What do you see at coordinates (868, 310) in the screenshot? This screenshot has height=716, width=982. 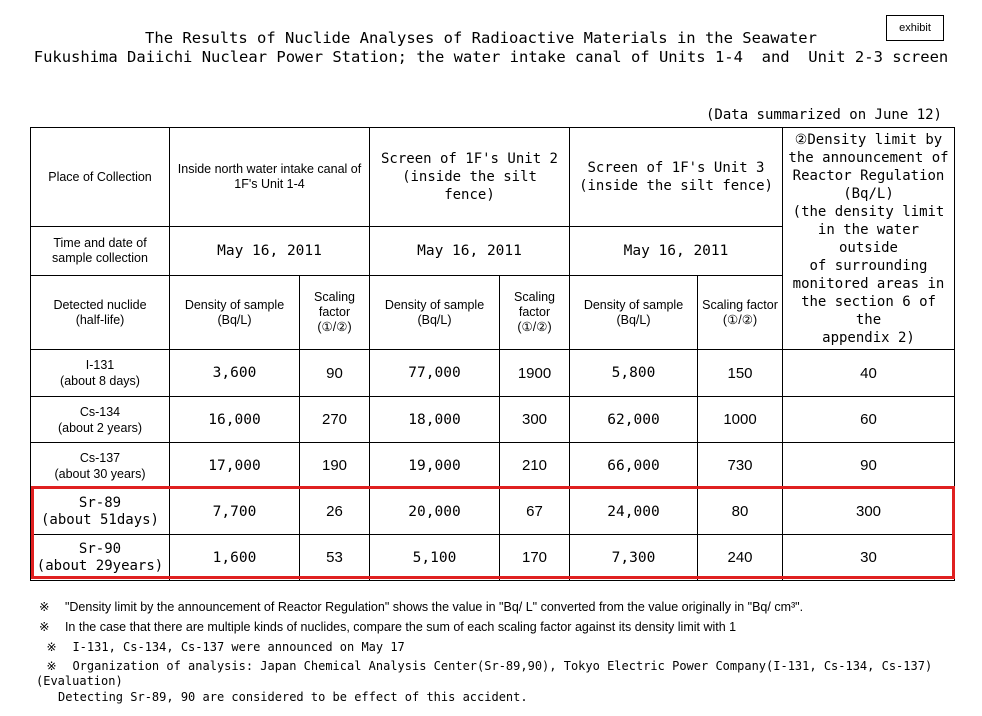 I see `limit-text: the section 6 of the` at bounding box center [868, 310].